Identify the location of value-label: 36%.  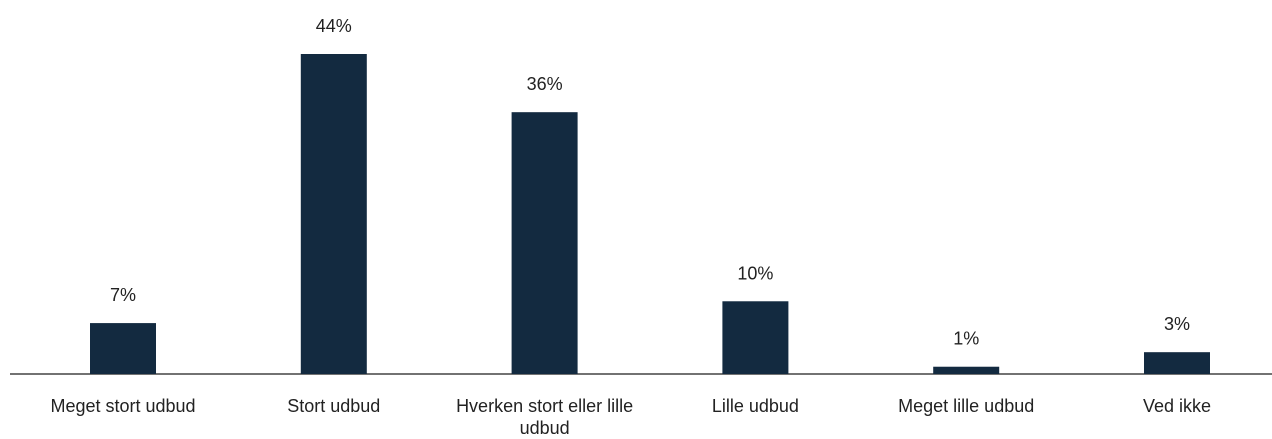
(545, 84).